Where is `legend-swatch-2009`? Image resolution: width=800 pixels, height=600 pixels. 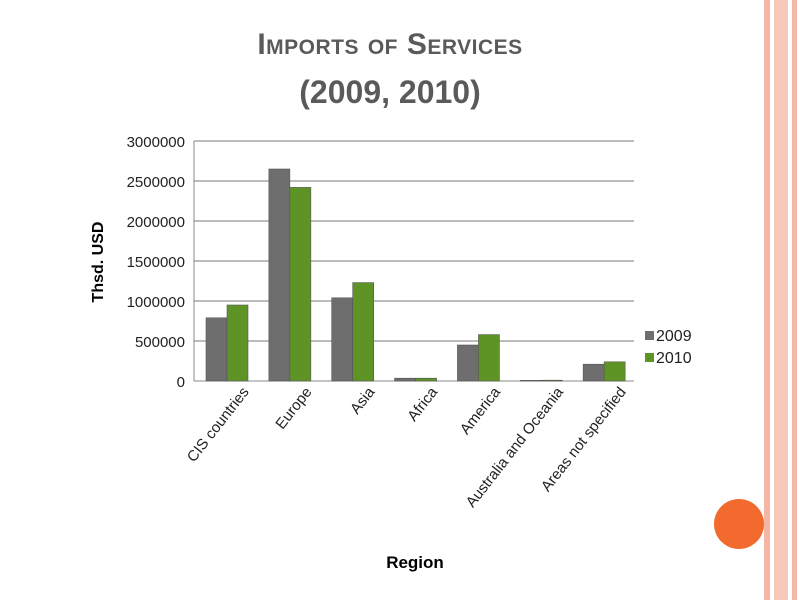 legend-swatch-2009 is located at coordinates (649, 335).